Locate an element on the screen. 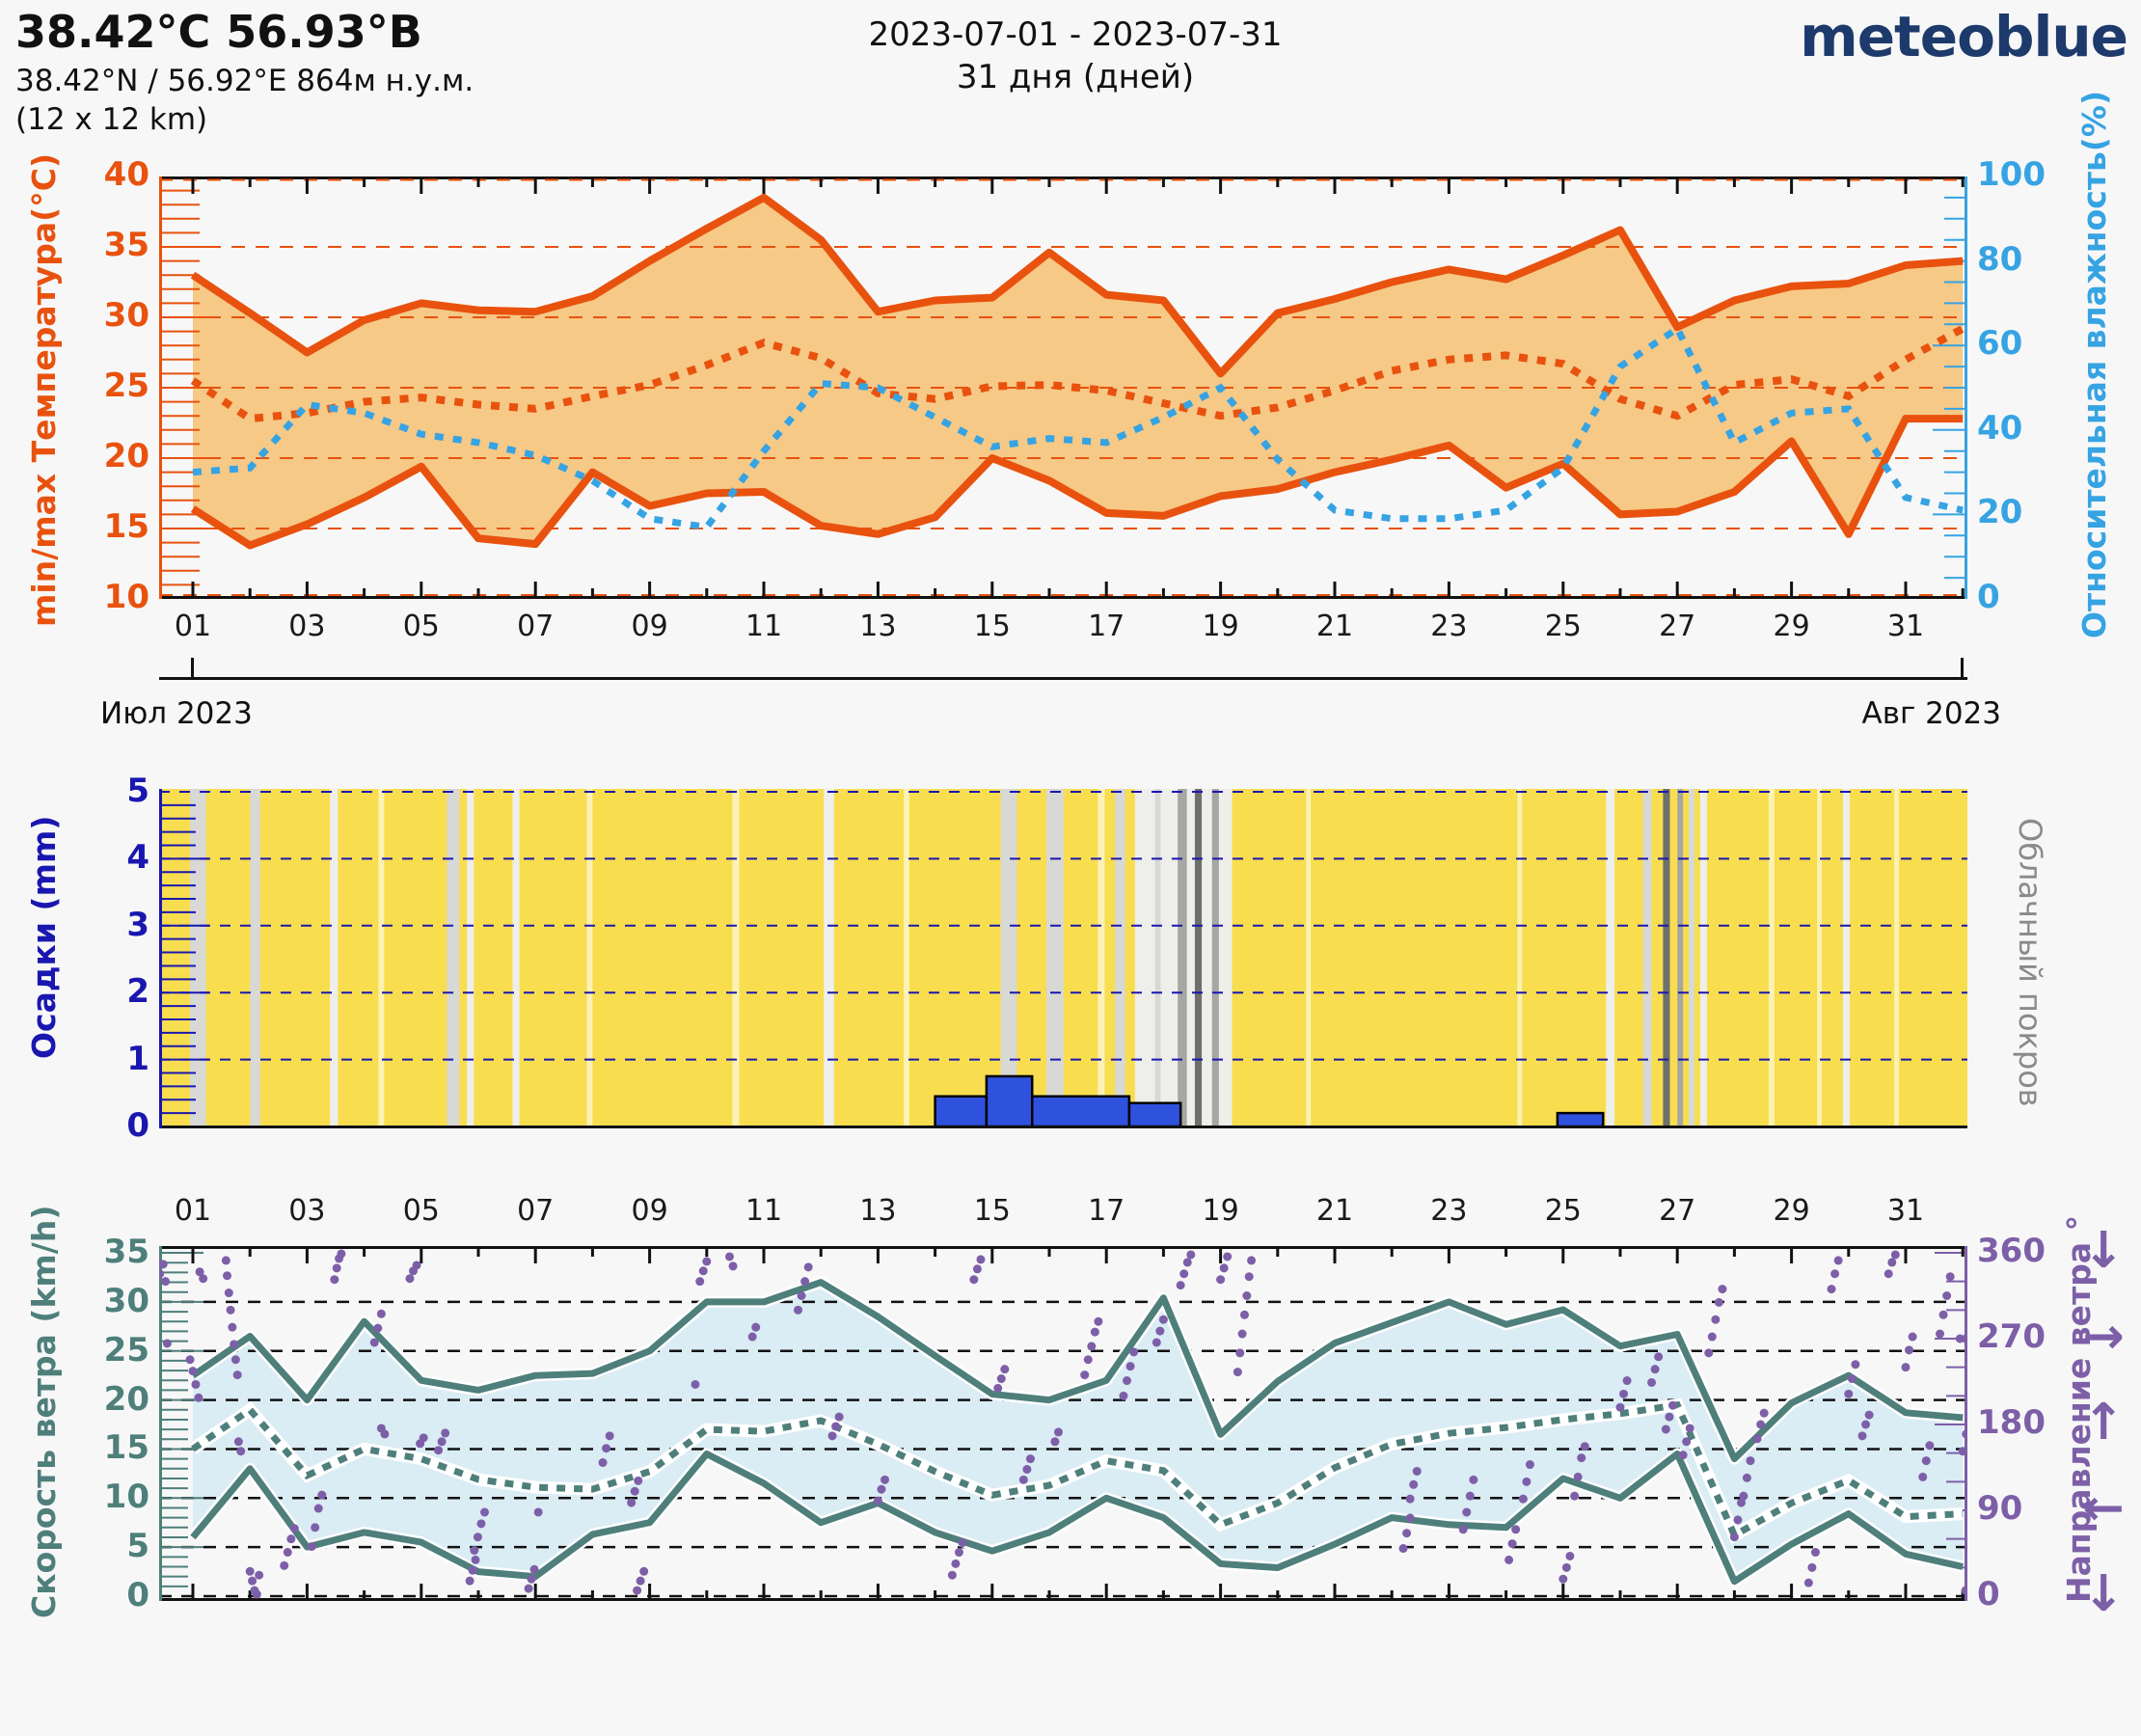 The image size is (2141, 1736). day-label: 25 is located at coordinates (1563, 626).